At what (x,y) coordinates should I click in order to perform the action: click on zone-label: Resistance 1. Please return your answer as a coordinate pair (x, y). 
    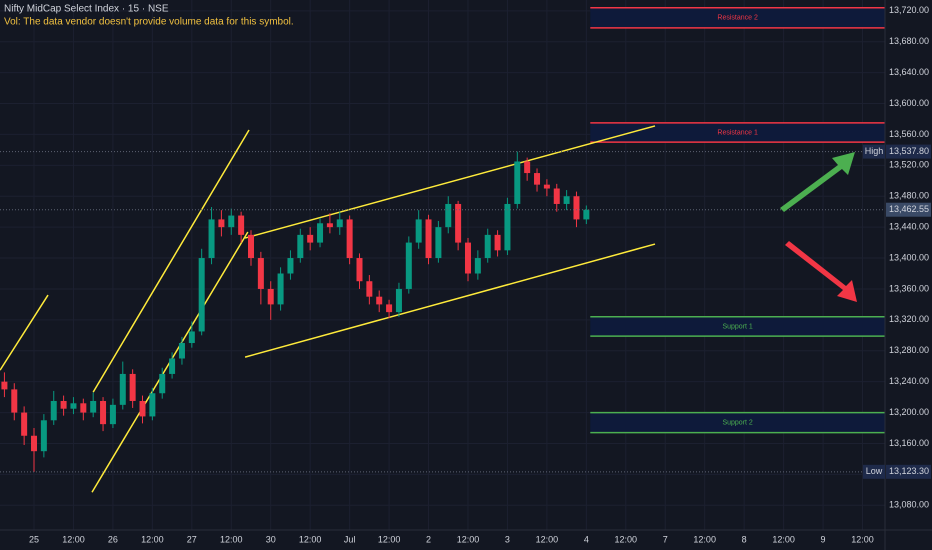
    Looking at the image, I should click on (737, 132).